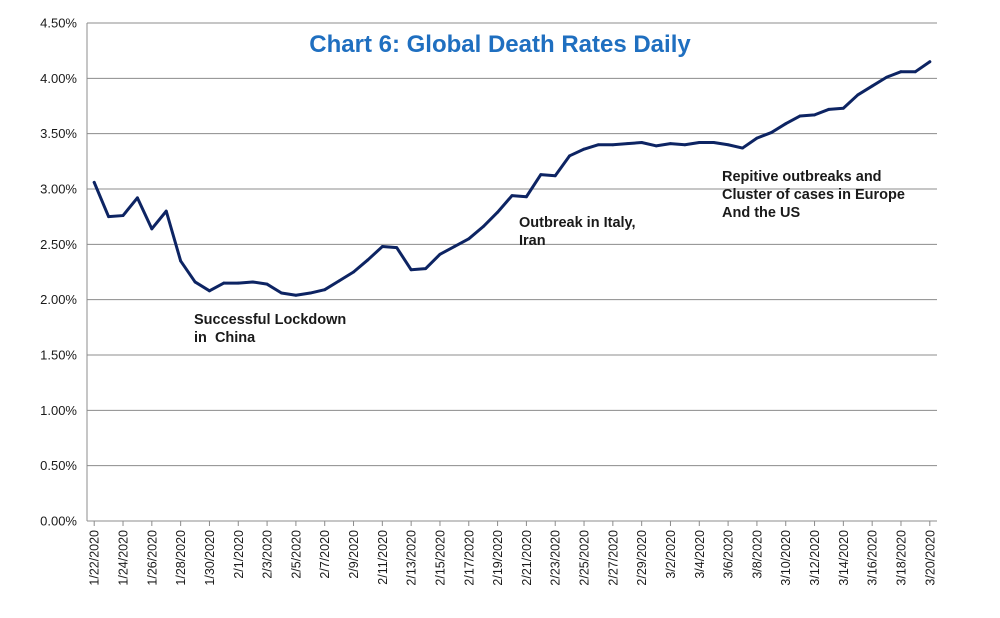 This screenshot has height=618, width=1000. I want to click on x-tick-label: 2/11/2020, so click(383, 557).